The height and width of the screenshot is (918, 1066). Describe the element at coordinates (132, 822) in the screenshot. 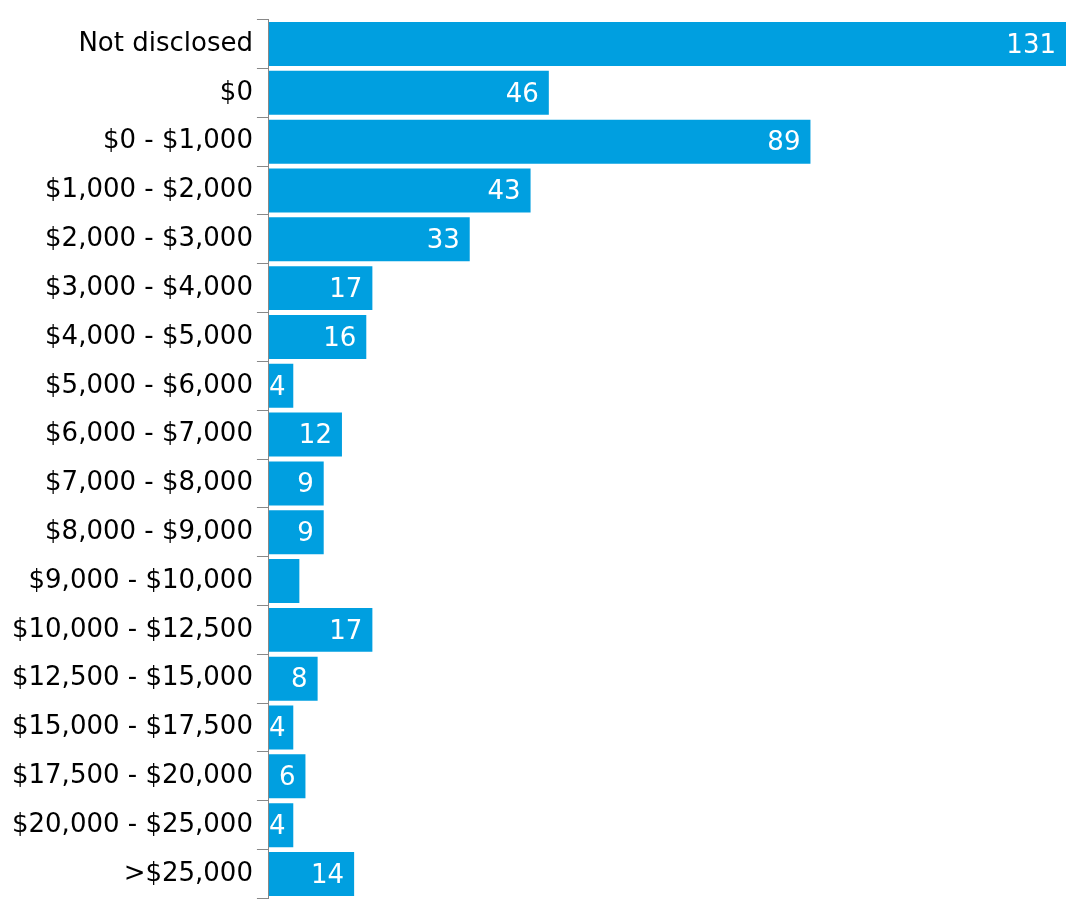

I see `y-tick-label: $20,000 - $25,000` at that location.